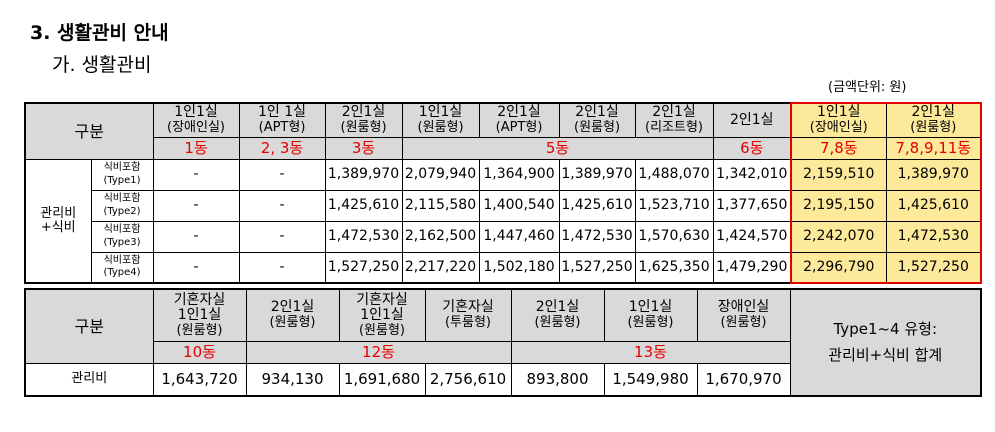  I want to click on table-cell: 1,643,720, so click(199, 379).